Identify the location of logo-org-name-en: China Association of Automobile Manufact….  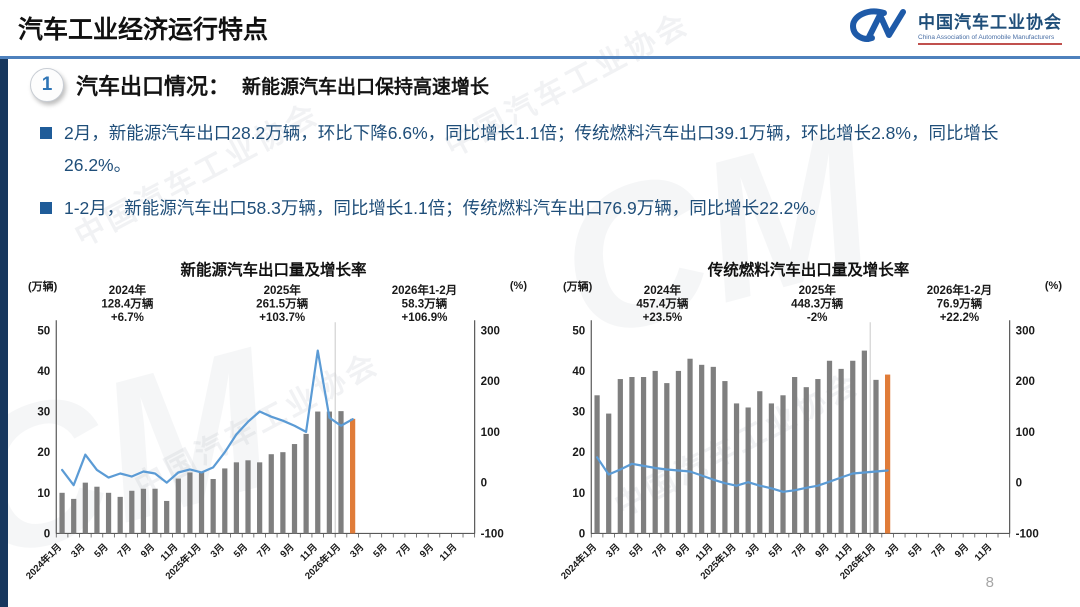
(986, 37).